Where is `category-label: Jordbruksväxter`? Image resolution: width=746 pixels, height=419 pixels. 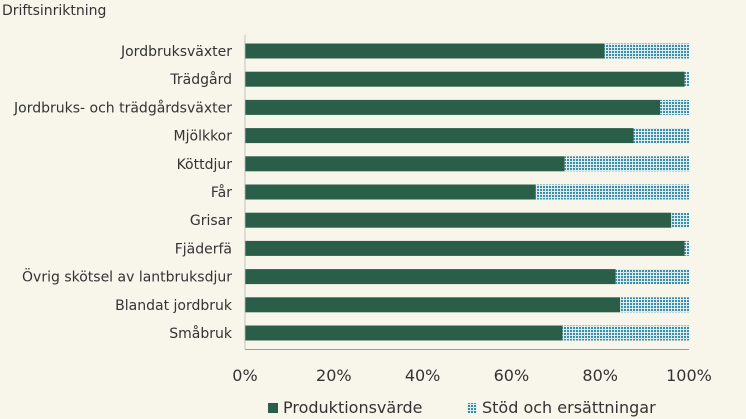 category-label: Jordbruksväxter is located at coordinates (176, 52).